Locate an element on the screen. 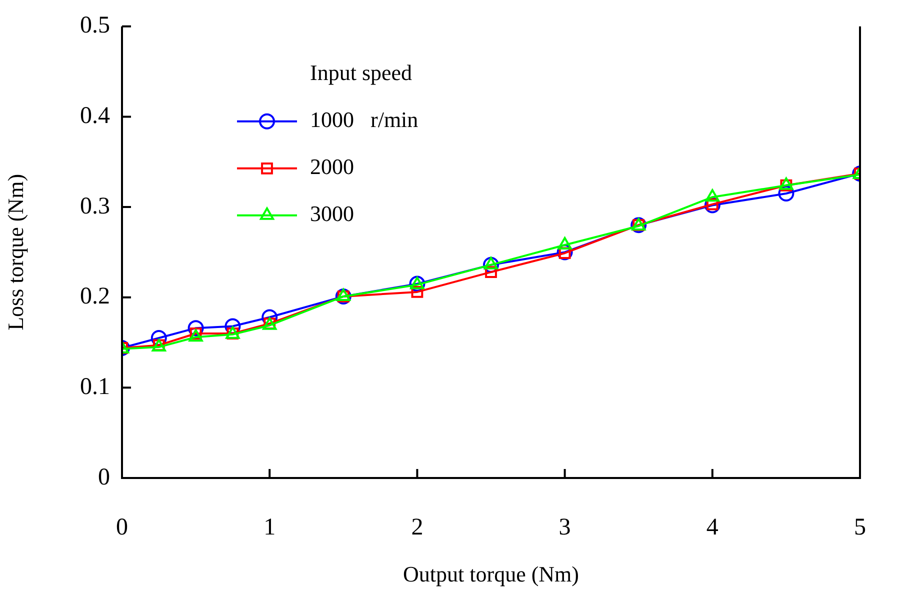 Image resolution: width=902 pixels, height=593 pixels. legend-label: 1000 r/min is located at coordinates (364, 119).